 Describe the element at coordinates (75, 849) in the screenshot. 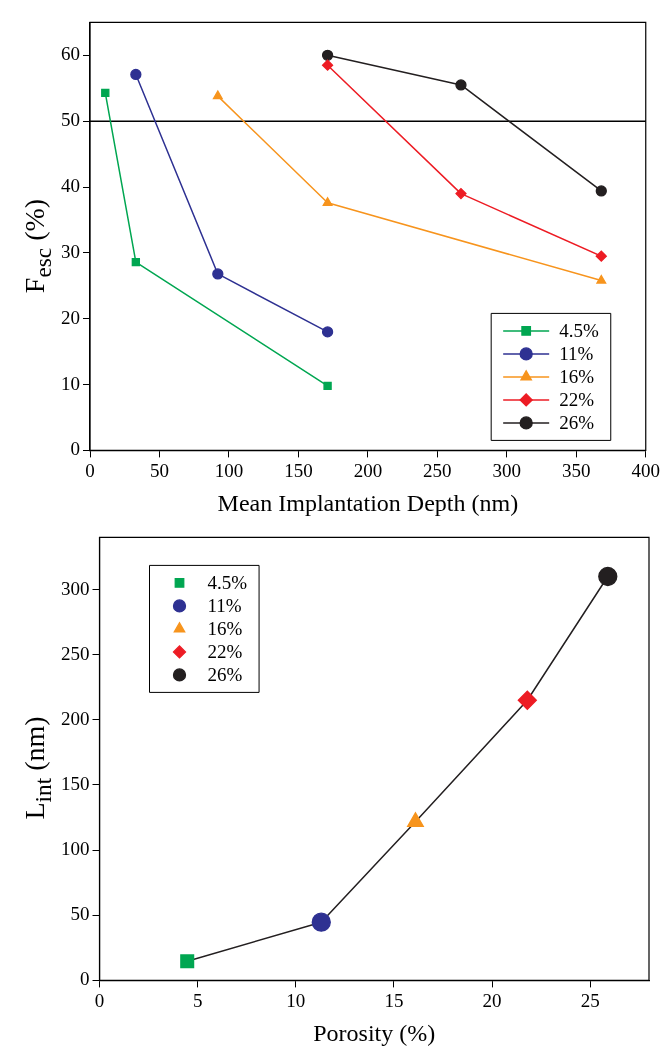

I see `y-tick-label: 100` at that location.